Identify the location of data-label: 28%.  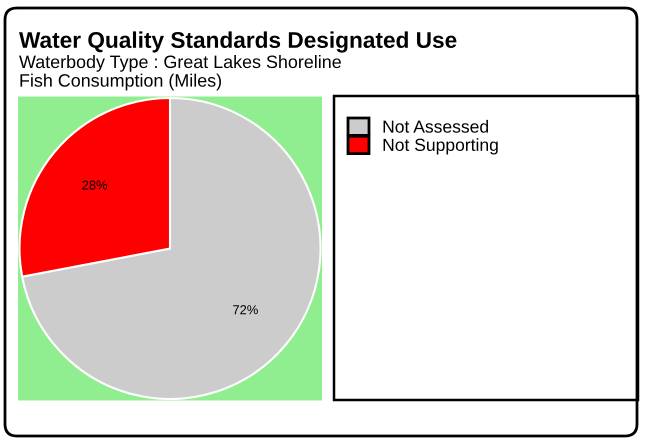
(95, 185).